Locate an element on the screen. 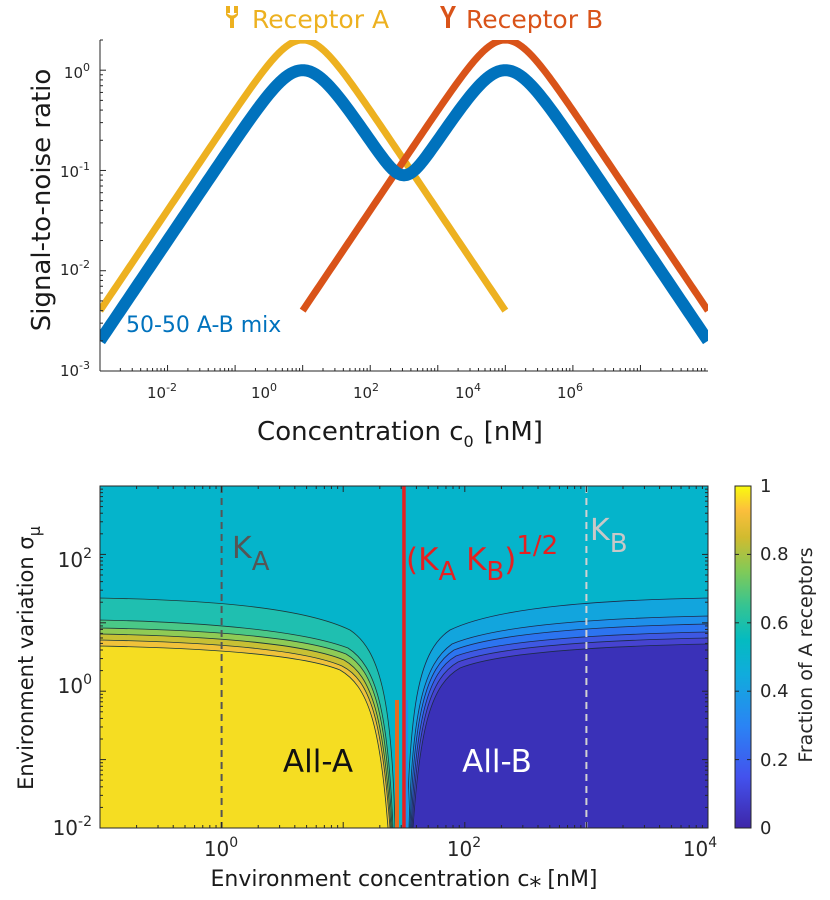 The image size is (830, 900). heatmap-x-tick-label: 10⁴ is located at coordinates (700, 848).